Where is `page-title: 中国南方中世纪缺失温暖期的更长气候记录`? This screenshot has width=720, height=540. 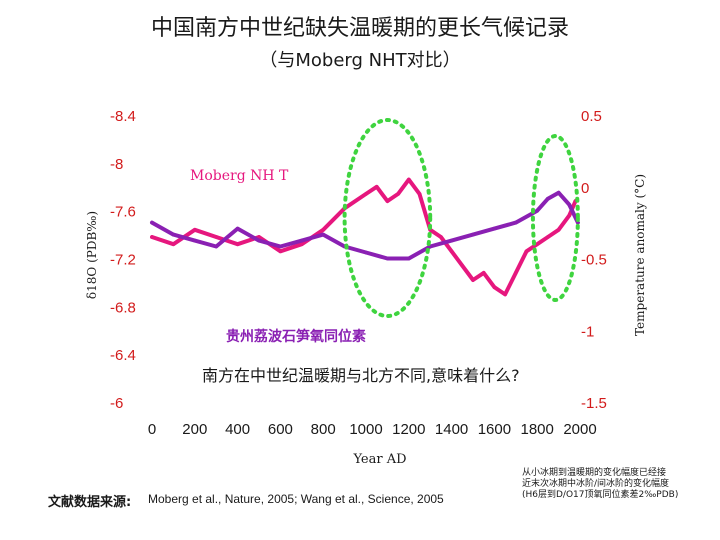 page-title: 中国南方中世纪缺失温暖期的更长气候记录 is located at coordinates (359, 28).